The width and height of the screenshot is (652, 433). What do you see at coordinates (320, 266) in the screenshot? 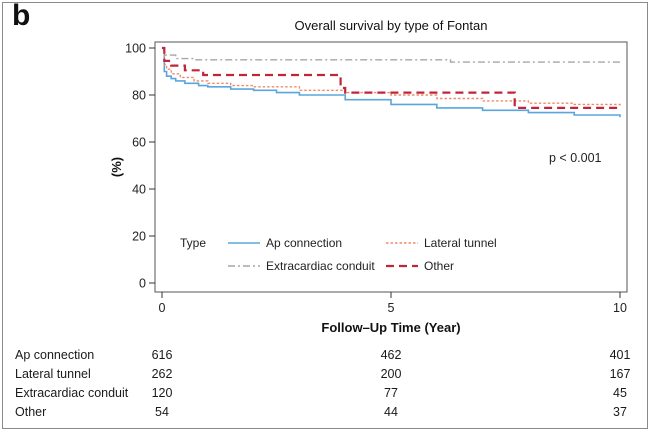
I see `legend-entry-label: Extracardiac conduit` at bounding box center [320, 266].